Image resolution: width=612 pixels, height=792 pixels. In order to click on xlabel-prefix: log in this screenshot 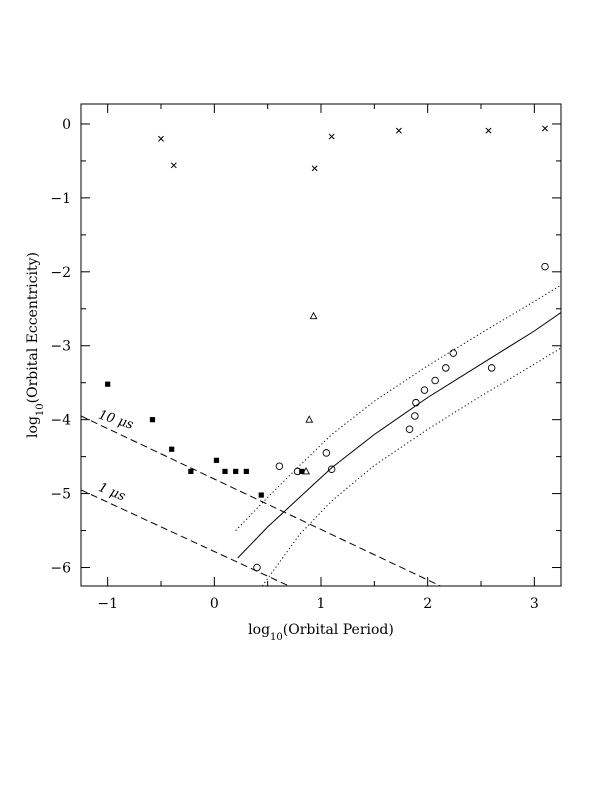, I will do `click(259, 630)`.